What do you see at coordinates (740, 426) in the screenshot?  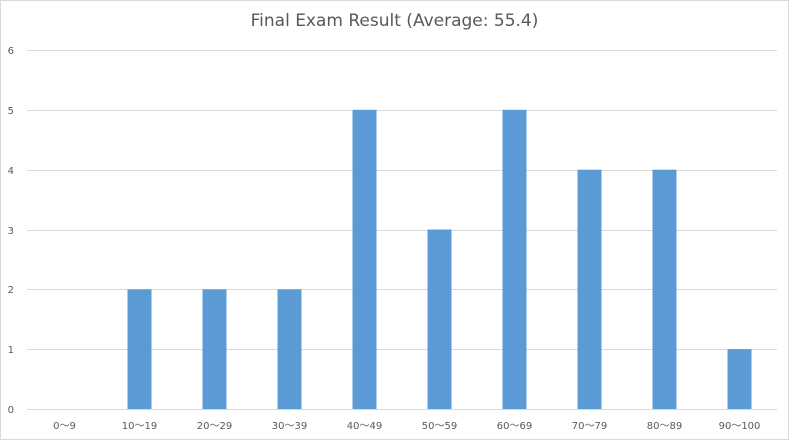 I see `x-tick-label: 90～100` at bounding box center [740, 426].